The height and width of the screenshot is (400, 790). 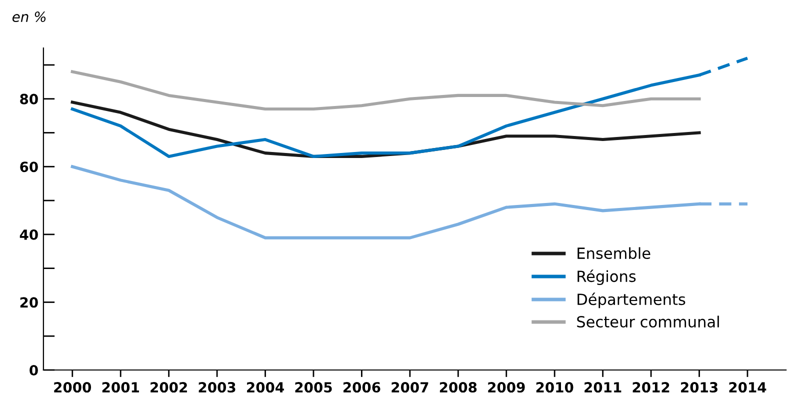 What do you see at coordinates (29, 167) in the screenshot?
I see `y-tick-label: 60` at bounding box center [29, 167].